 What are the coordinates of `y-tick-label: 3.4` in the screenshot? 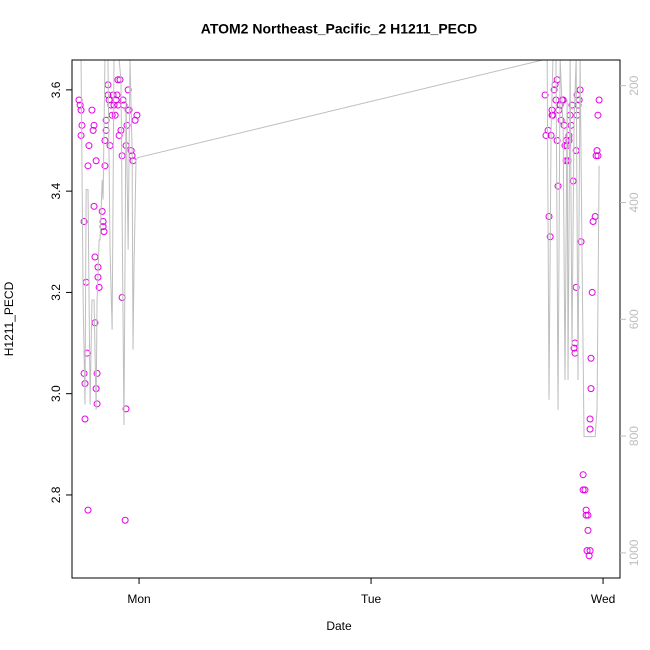 It's located at (56, 190).